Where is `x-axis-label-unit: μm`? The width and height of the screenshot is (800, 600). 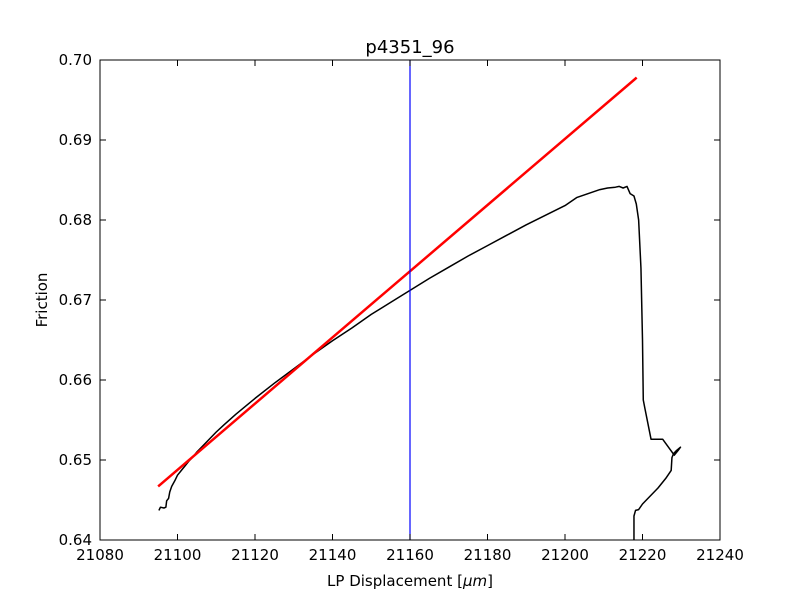
x-axis-label-unit: μm is located at coordinates (474, 581).